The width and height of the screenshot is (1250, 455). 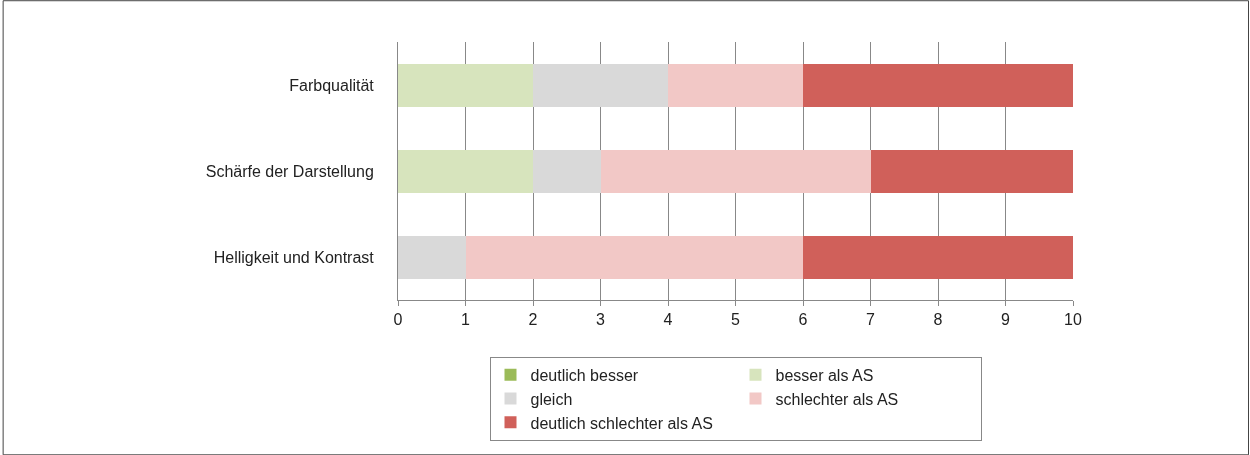 I want to click on x-tick-label: 5, so click(x=736, y=320).